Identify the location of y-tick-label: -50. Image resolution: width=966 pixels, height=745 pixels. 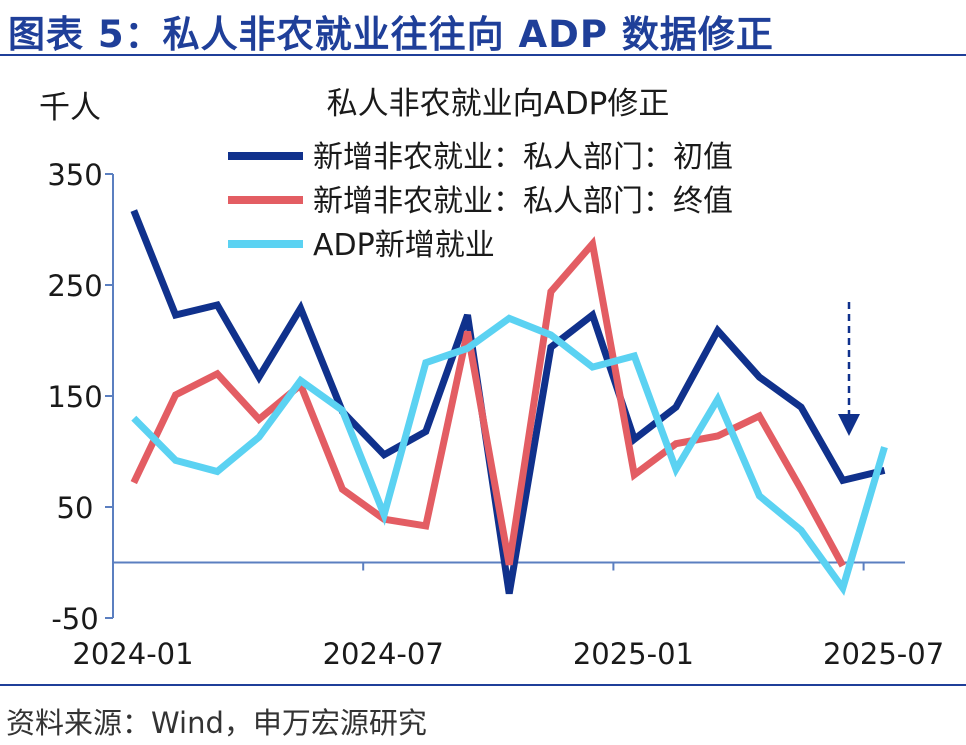
(74, 619).